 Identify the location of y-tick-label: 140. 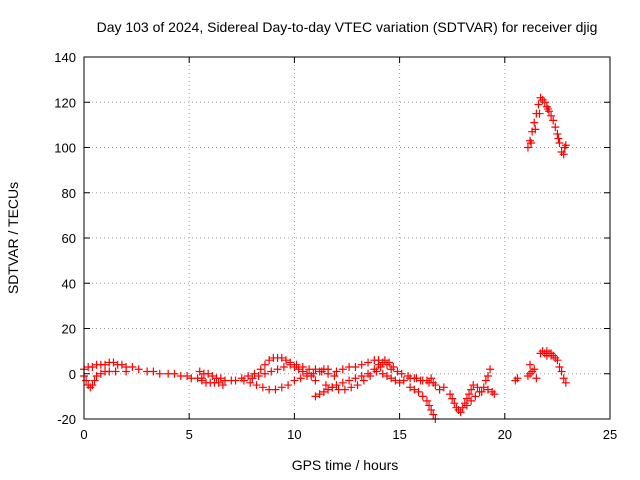
(65, 57).